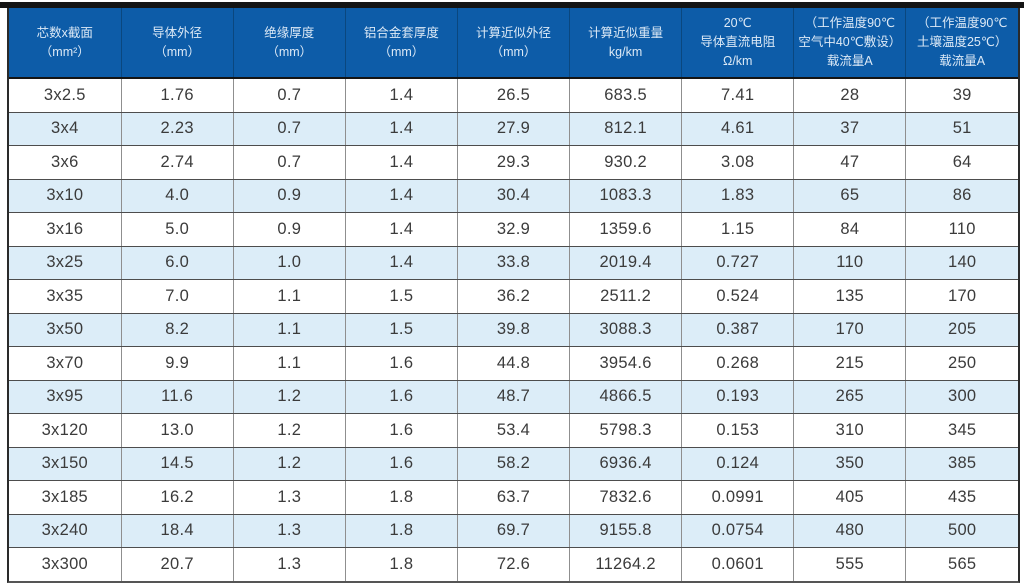  I want to click on table-cell: 26.5, so click(514, 95).